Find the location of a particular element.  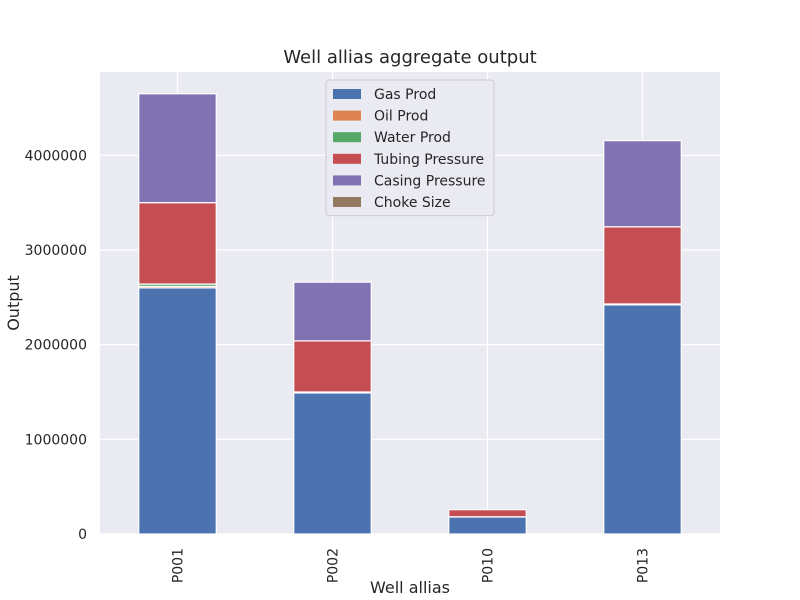

legend-box is located at coordinates (410, 148).